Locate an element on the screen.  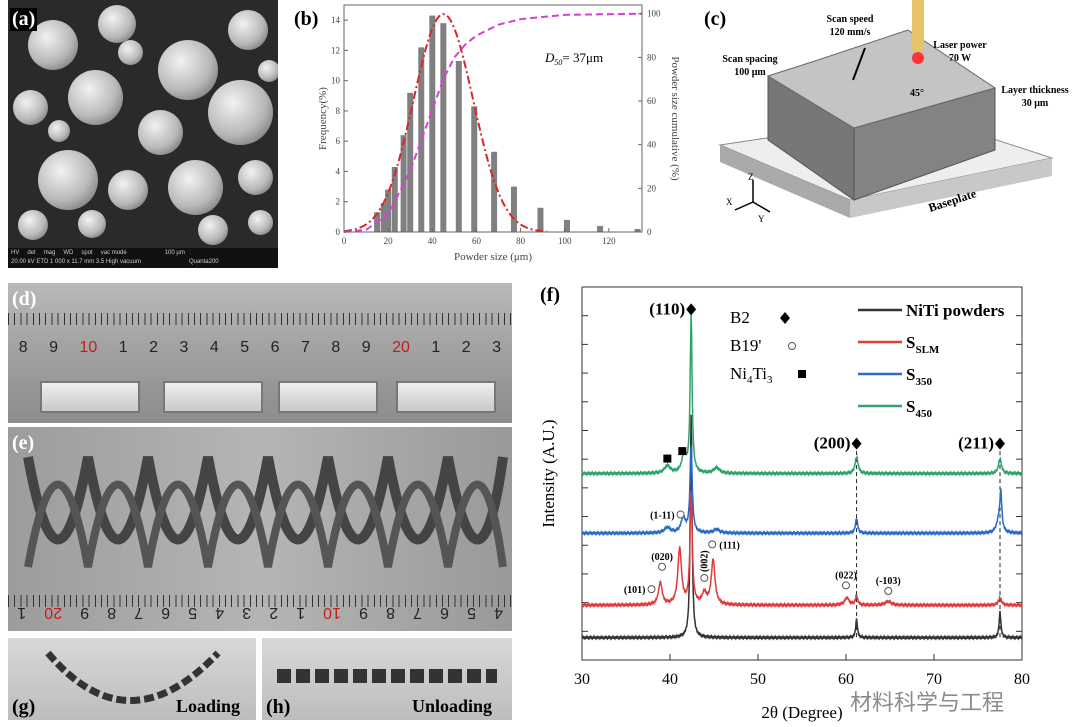
scan-spacing-value: 100 μm is located at coordinates (750, 72).